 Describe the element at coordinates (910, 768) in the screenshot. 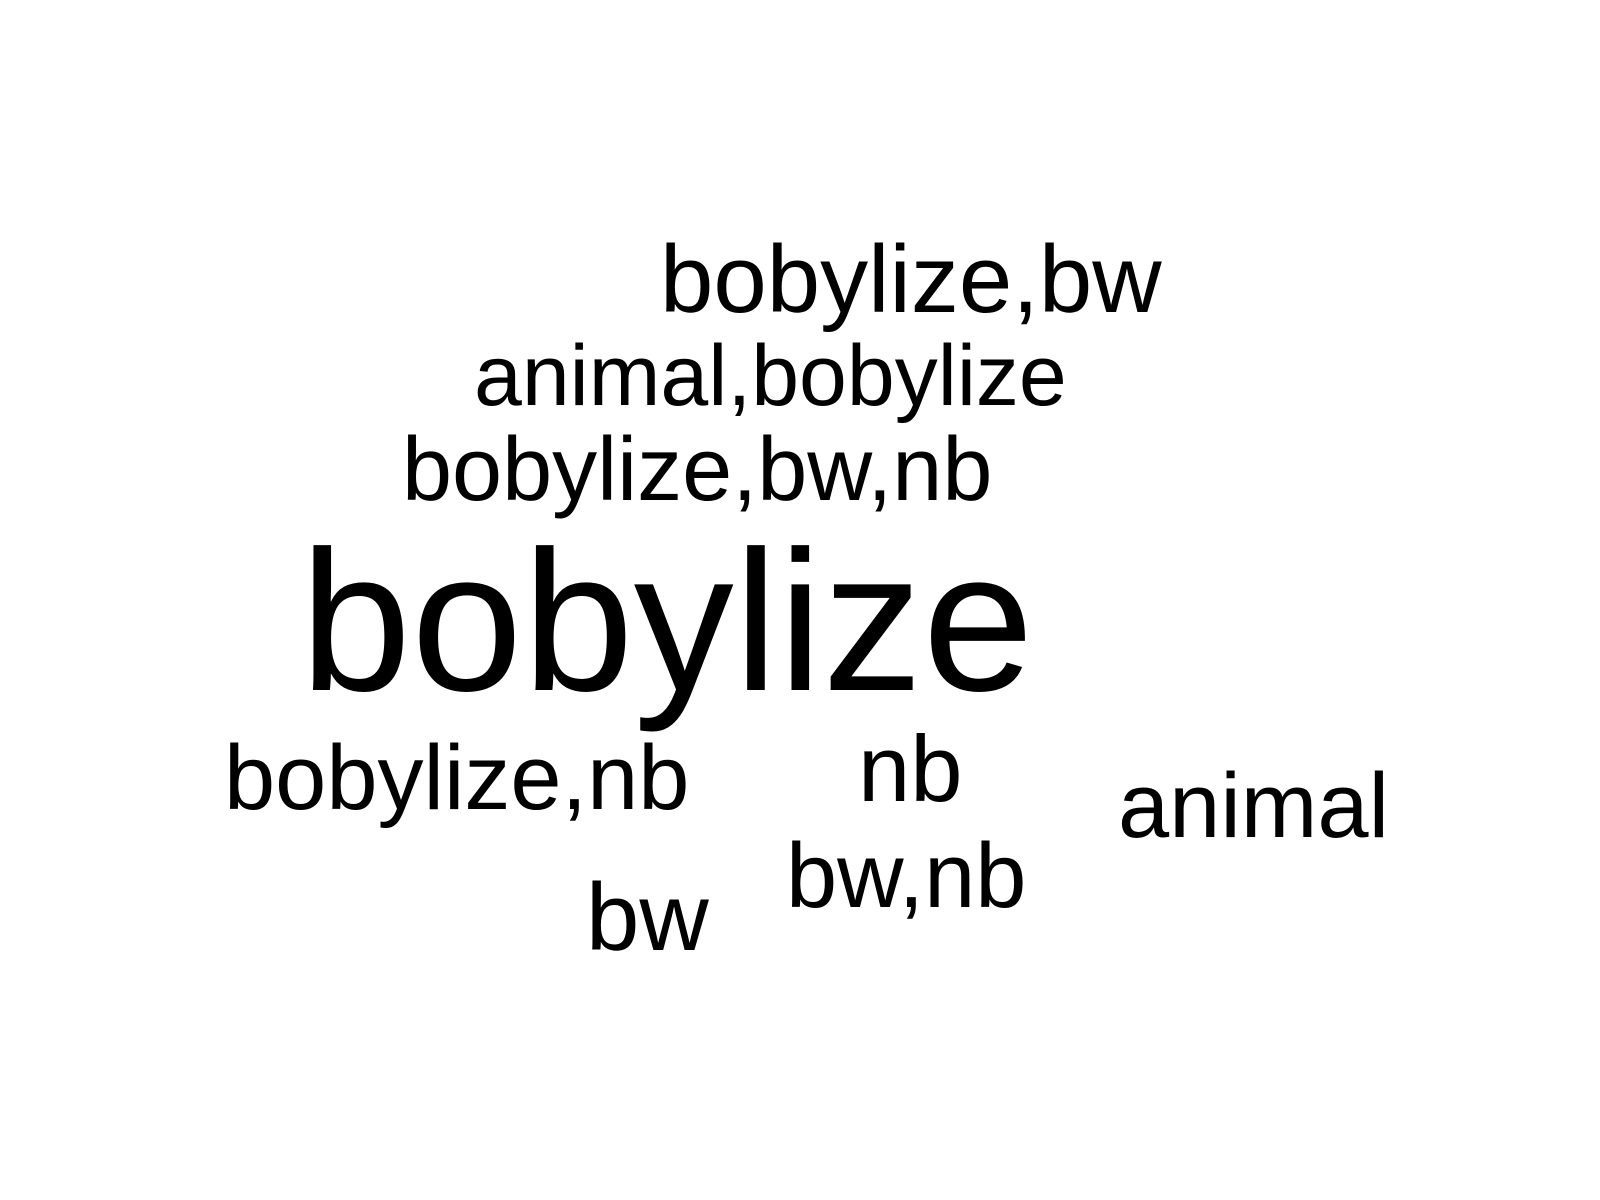

I see `word-nb: nb` at that location.